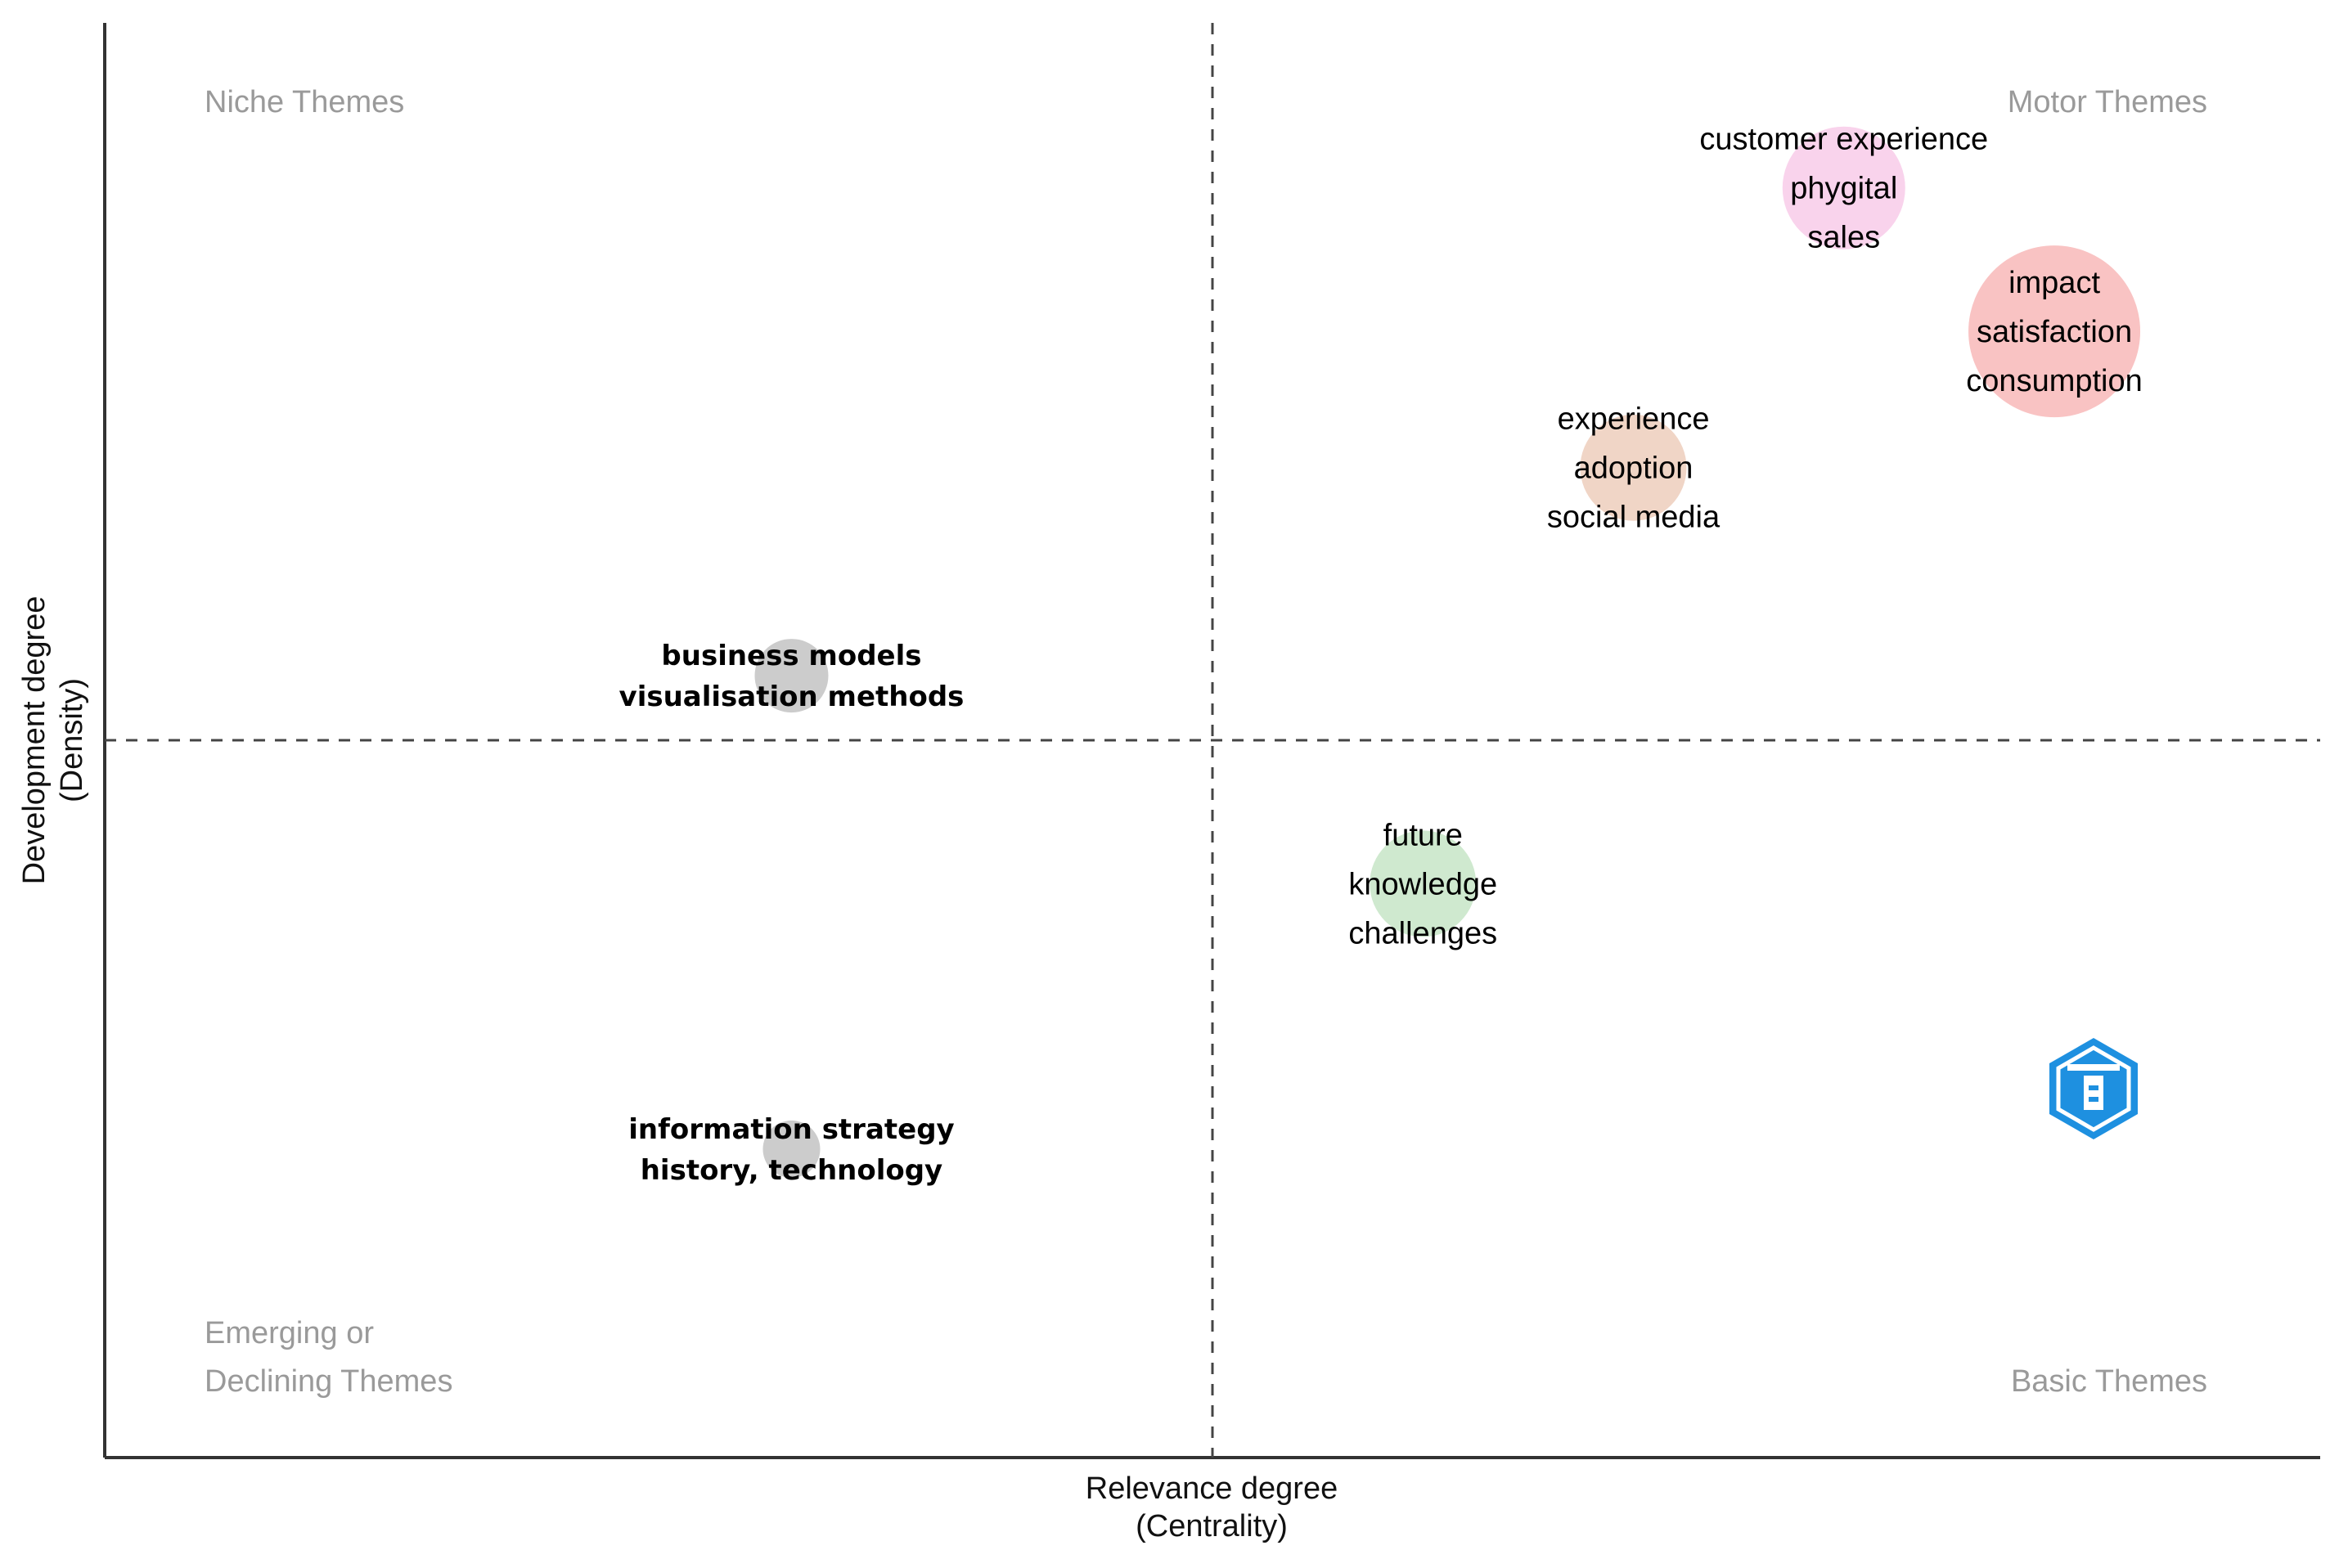 The image size is (2339, 1568). Describe the element at coordinates (1422, 933) in the screenshot. I see `theme-label: challenges` at that location.